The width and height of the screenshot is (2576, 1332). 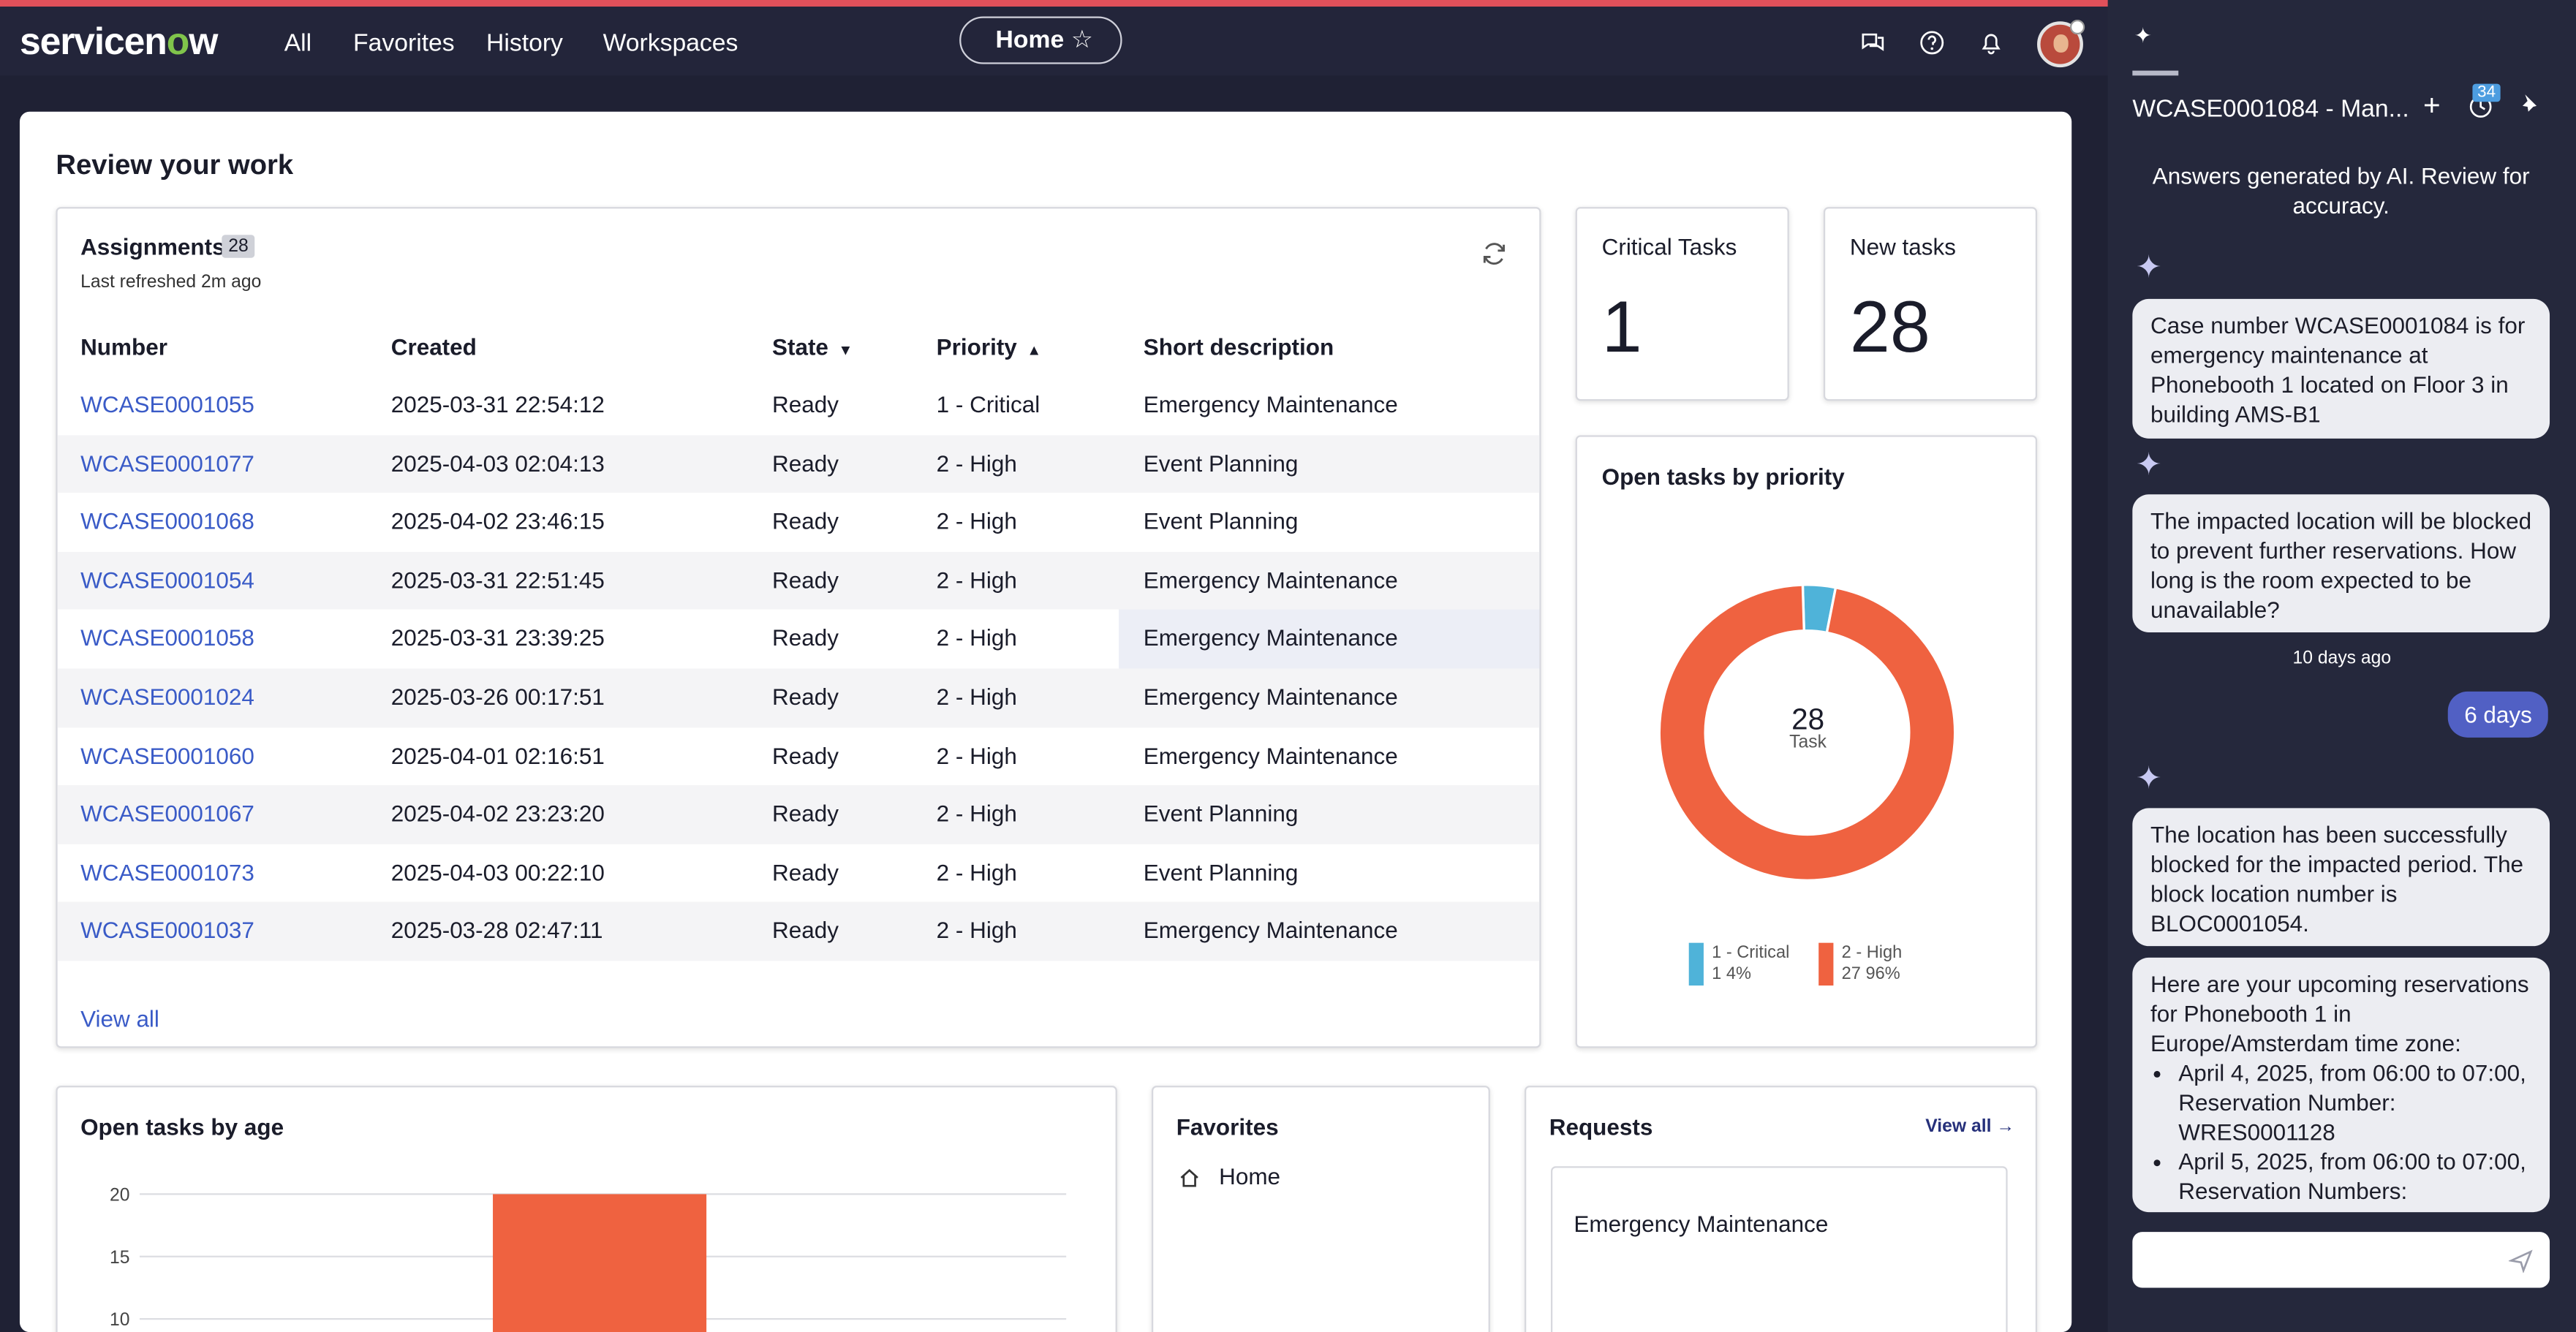 What do you see at coordinates (119, 1320) in the screenshot?
I see `y-tick-label: 10` at bounding box center [119, 1320].